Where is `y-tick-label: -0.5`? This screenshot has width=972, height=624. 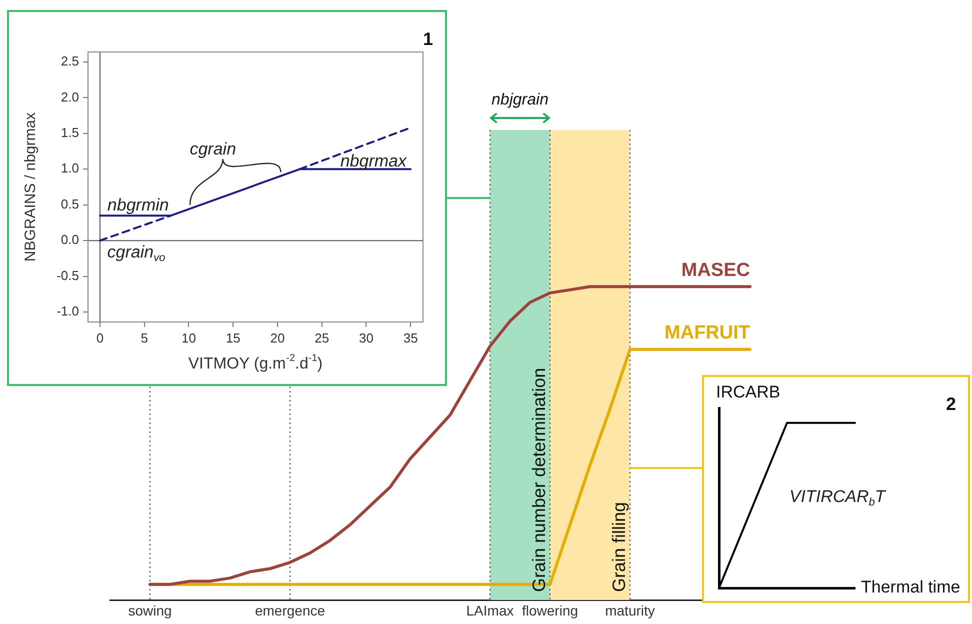
y-tick-label: -0.5 is located at coordinates (67, 275).